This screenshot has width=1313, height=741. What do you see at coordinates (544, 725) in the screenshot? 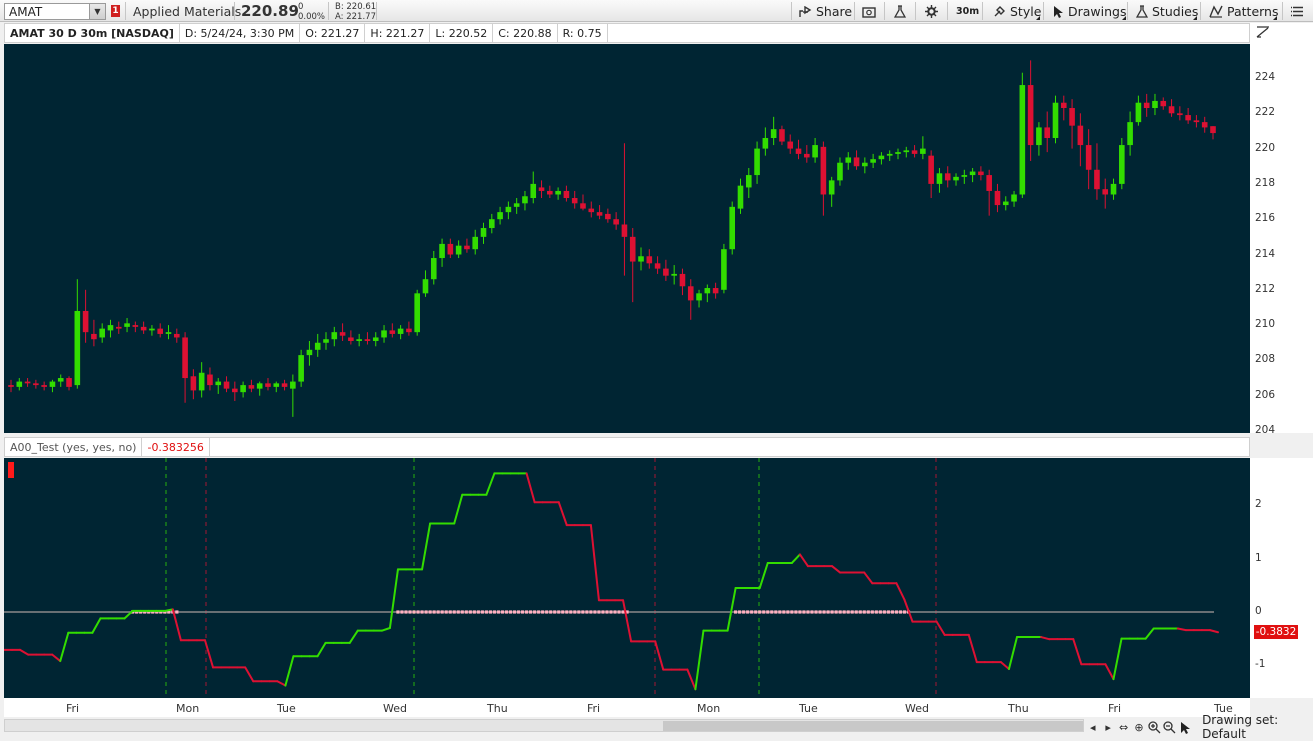
I see `horizontal-scrollbar` at bounding box center [544, 725].